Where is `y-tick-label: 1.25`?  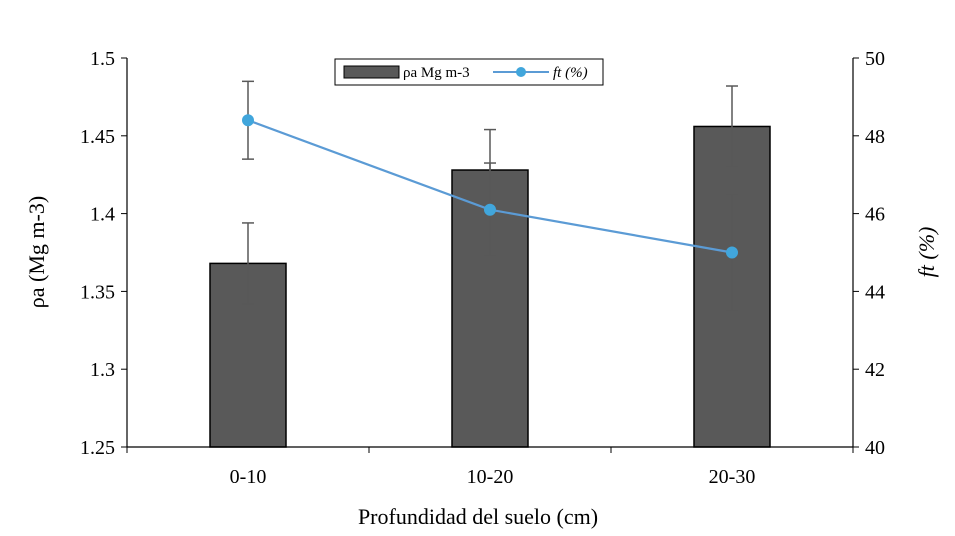 y-tick-label: 1.25 is located at coordinates (97, 448).